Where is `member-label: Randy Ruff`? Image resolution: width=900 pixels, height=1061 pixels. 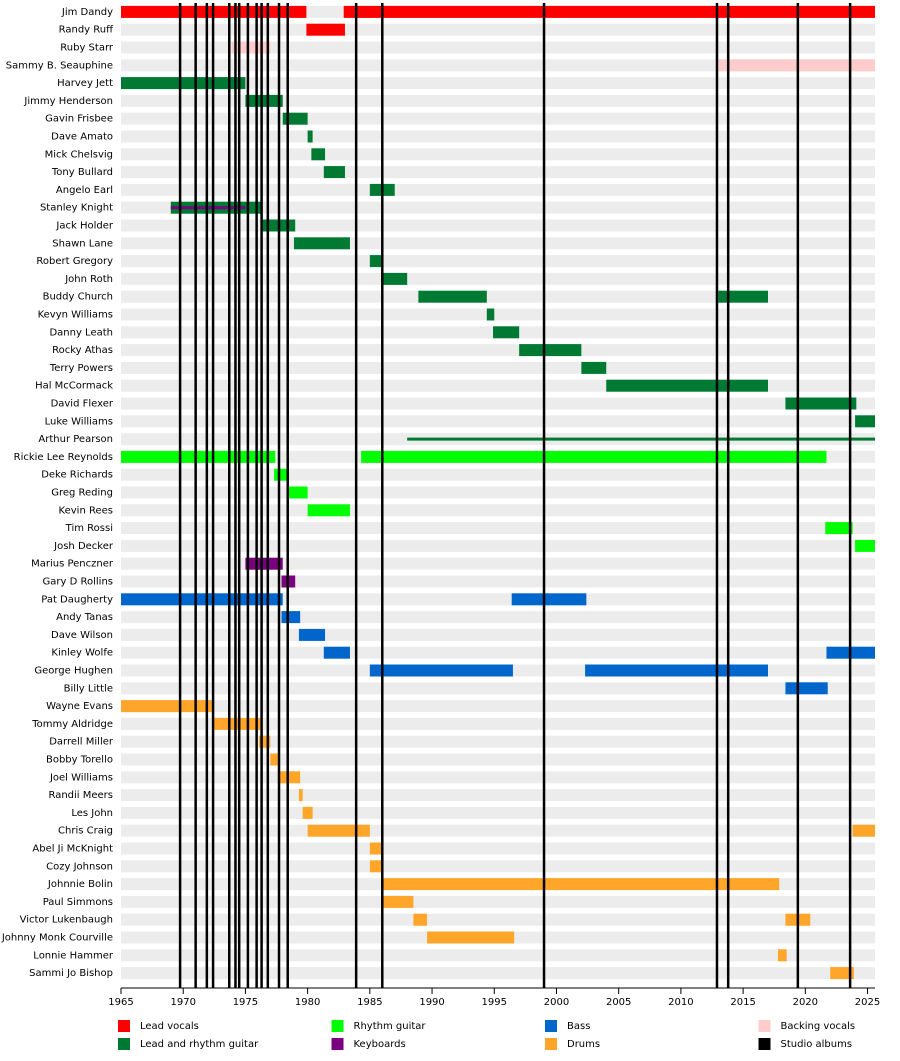
member-label: Randy Ruff is located at coordinates (86, 30).